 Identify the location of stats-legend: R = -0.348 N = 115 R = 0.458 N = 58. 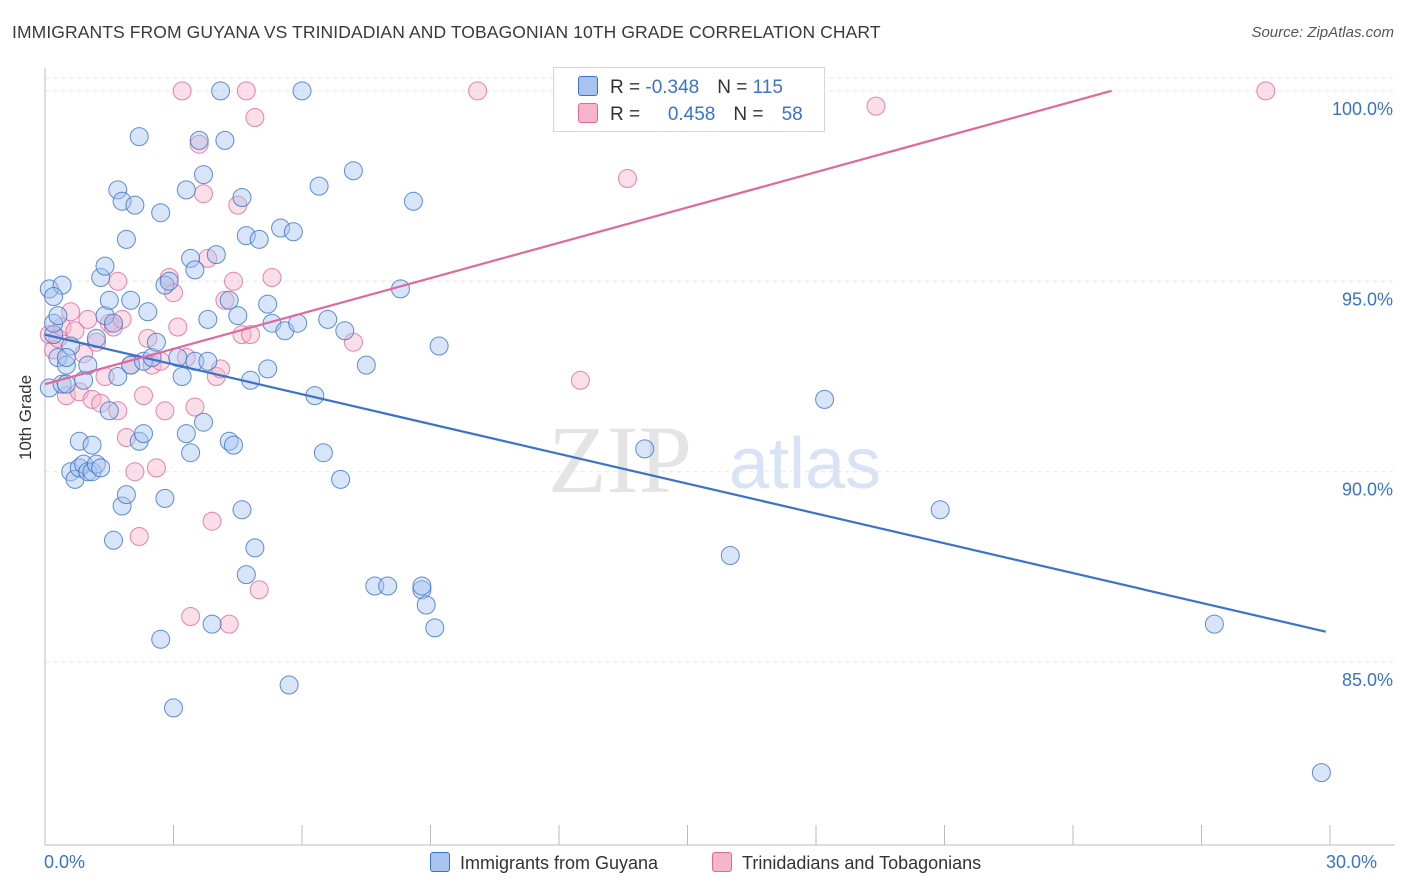
(689, 99).